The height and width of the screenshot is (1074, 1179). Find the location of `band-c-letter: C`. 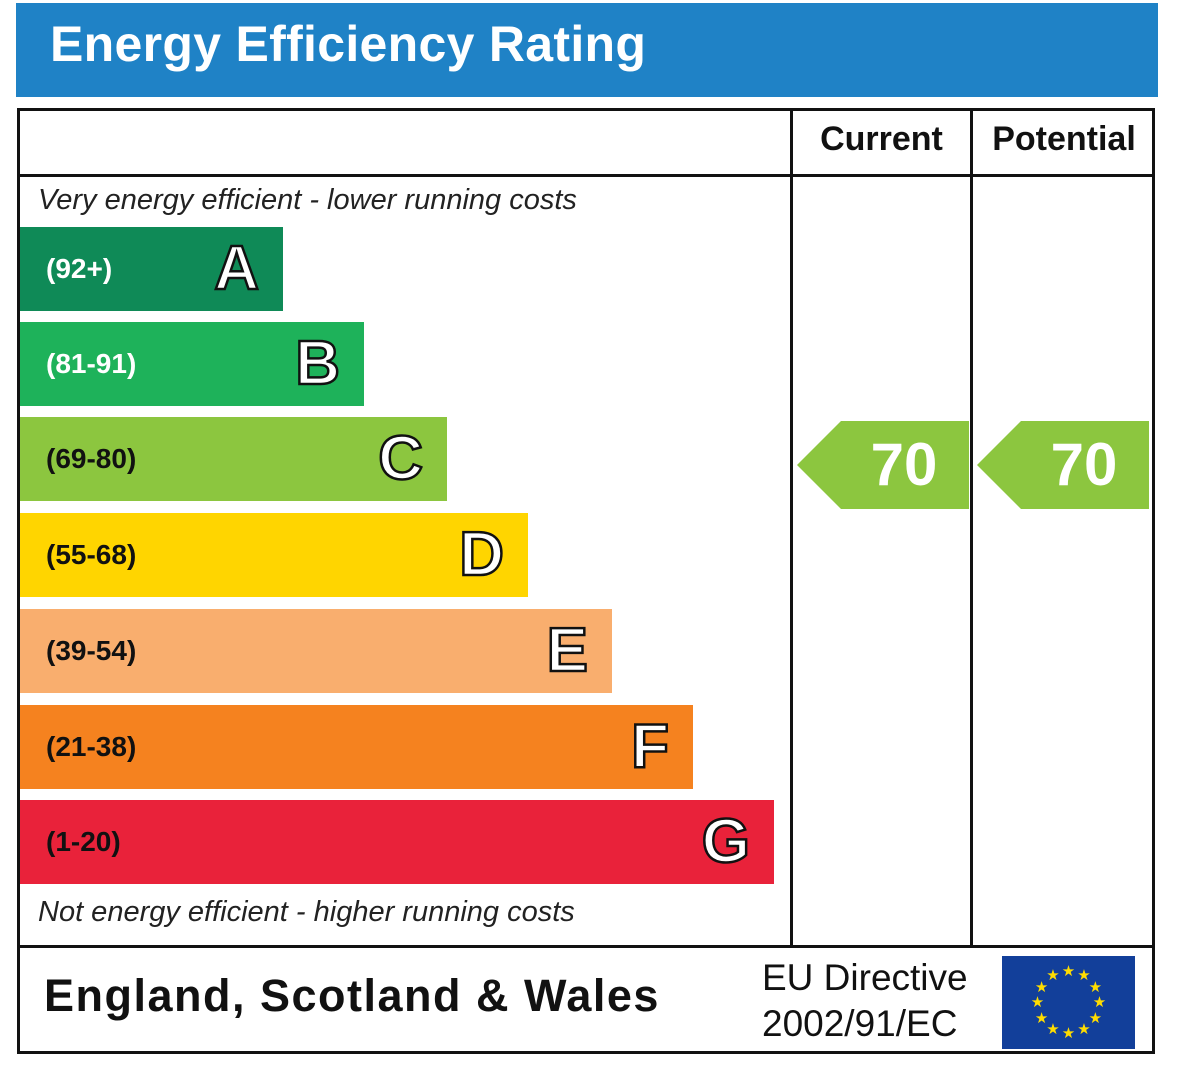

band-c-letter: C is located at coordinates (400, 459).